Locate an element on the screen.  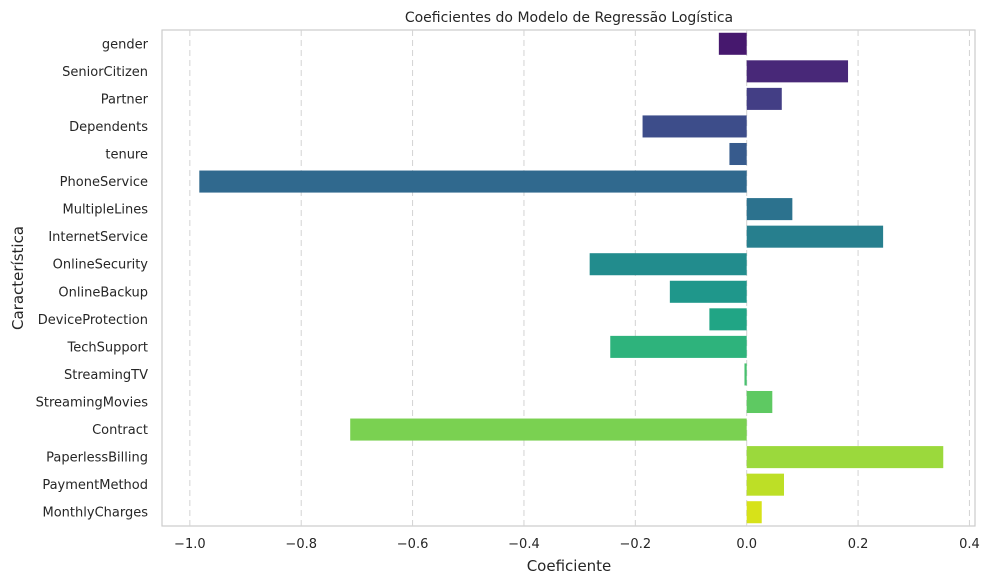
y-tick-label: StreamingTV is located at coordinates (106, 375).